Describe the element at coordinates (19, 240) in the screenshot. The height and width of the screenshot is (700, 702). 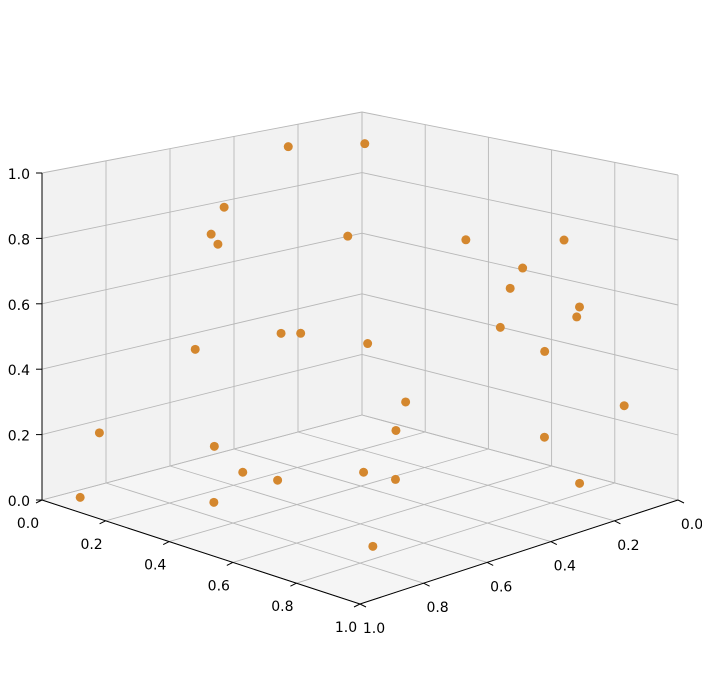
I see `z-tick-label: 0.8` at that location.